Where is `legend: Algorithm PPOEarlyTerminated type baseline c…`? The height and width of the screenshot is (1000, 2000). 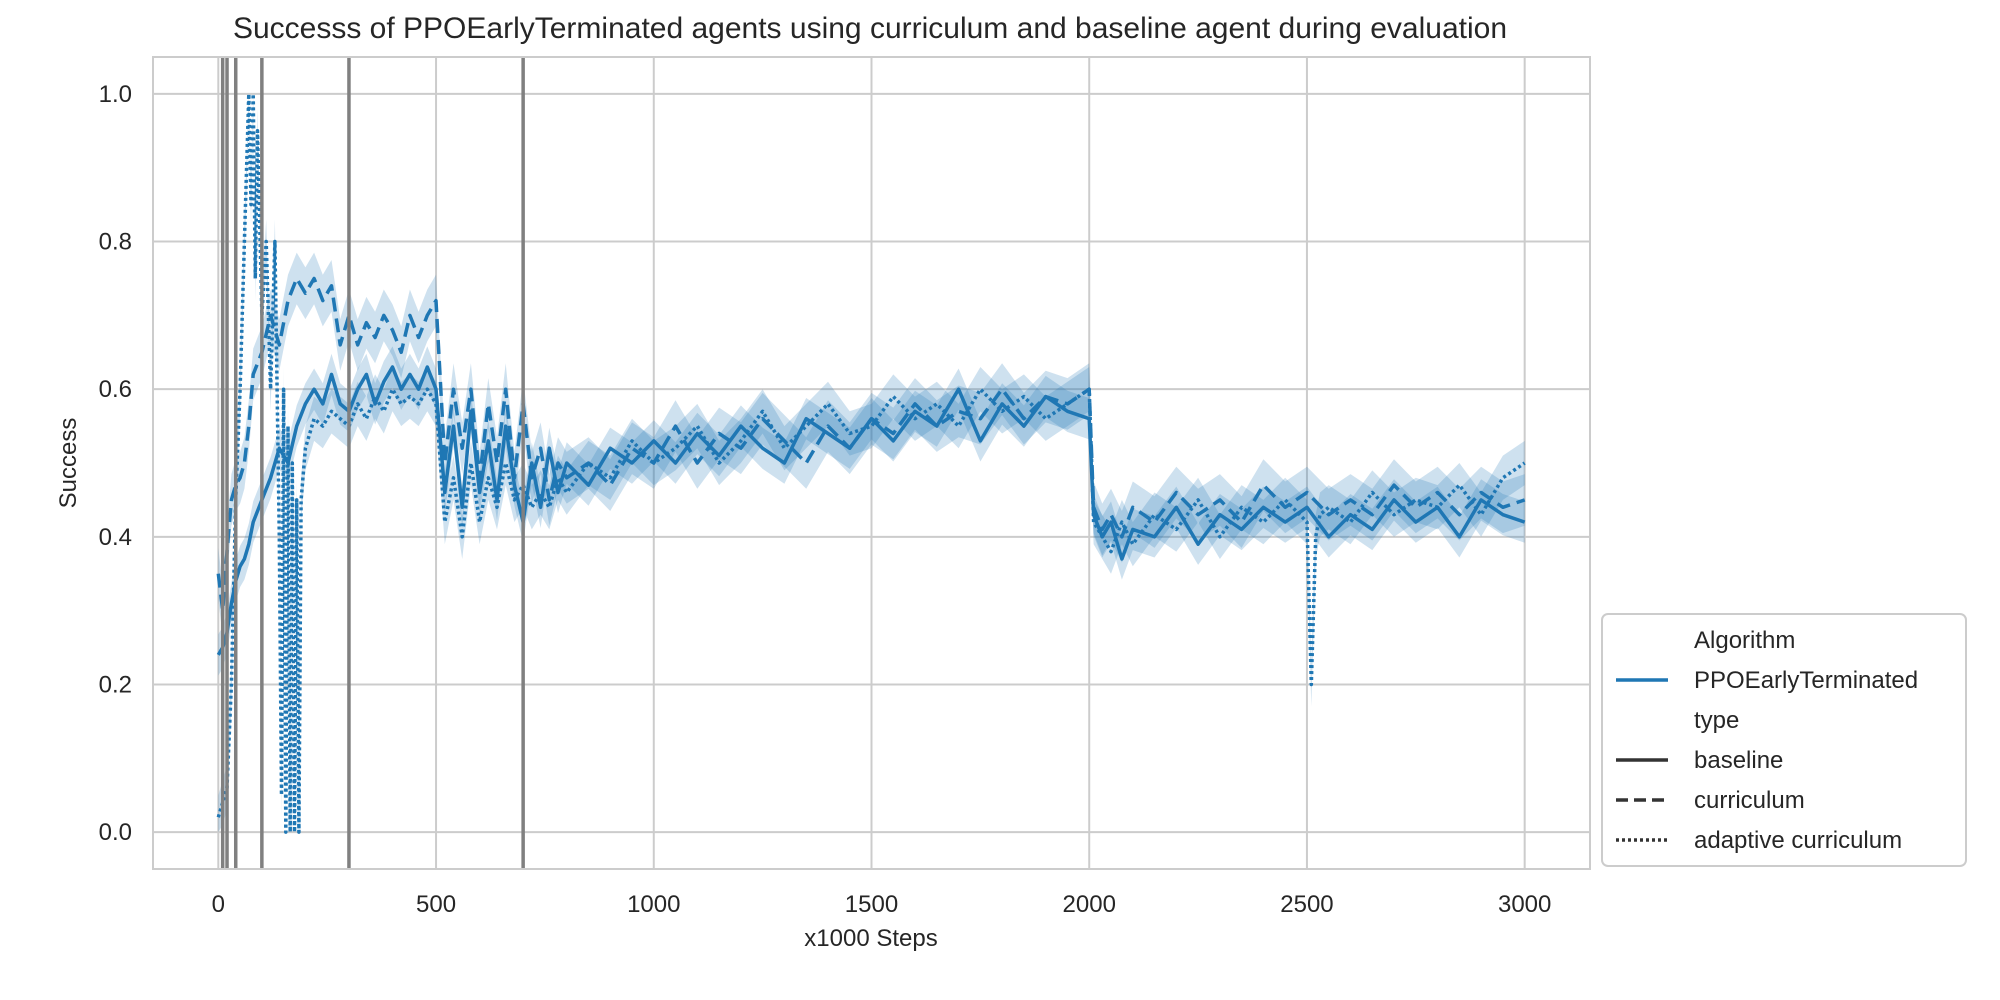 legend: Algorithm PPOEarlyTerminated type baseline c… is located at coordinates (1784, 740).